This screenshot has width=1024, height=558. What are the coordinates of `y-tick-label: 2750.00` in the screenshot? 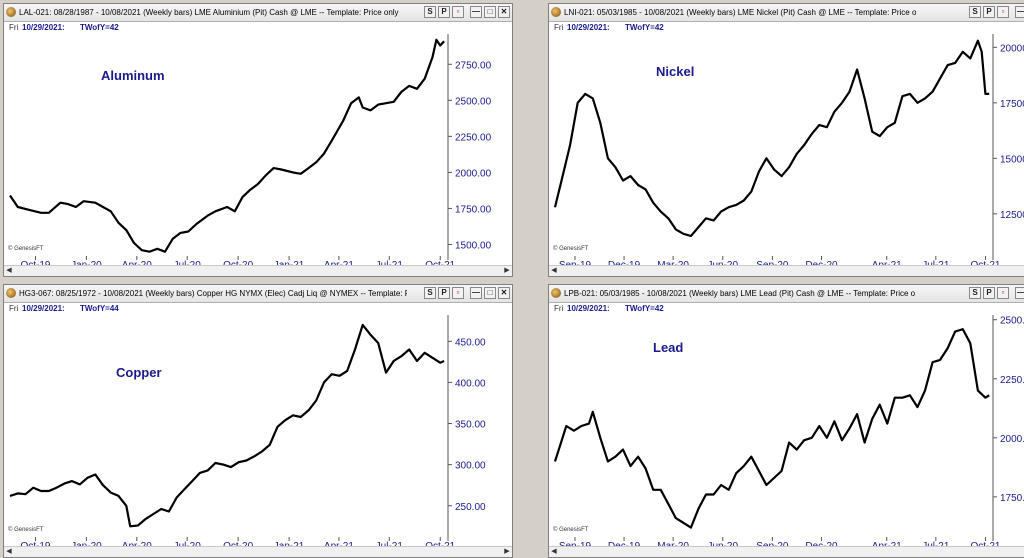 It's located at (473, 65).